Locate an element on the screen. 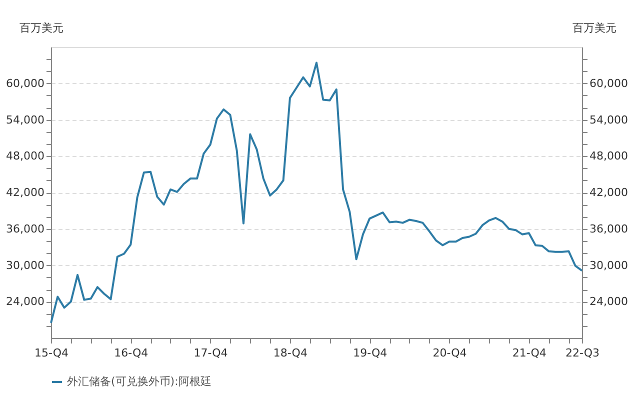  y-tick-label: 36,000 is located at coordinates (25, 229).